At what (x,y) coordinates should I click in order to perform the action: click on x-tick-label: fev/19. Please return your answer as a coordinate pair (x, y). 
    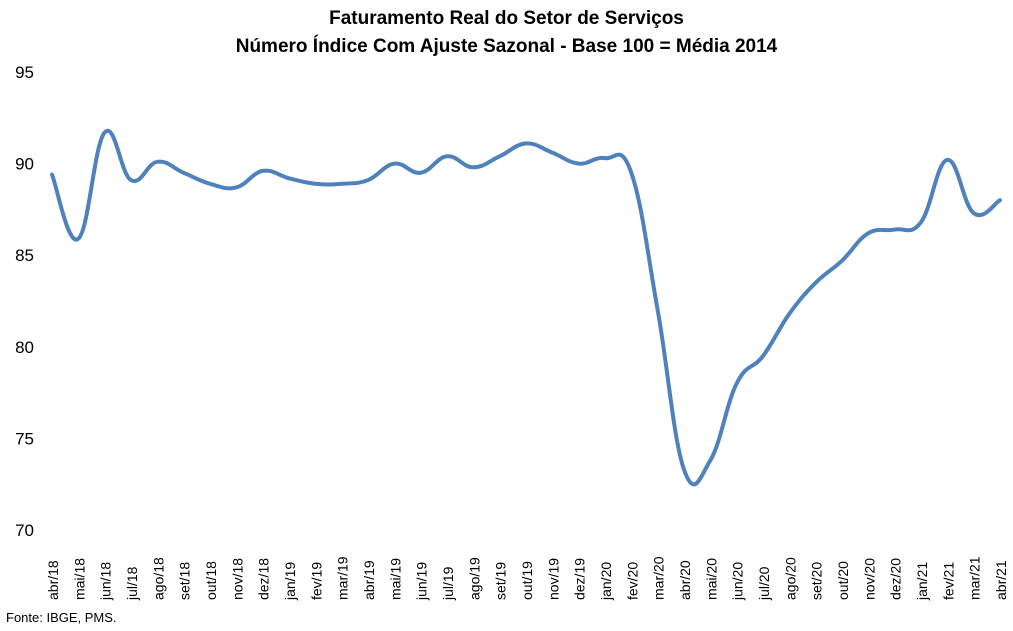
    Looking at the image, I should click on (316, 581).